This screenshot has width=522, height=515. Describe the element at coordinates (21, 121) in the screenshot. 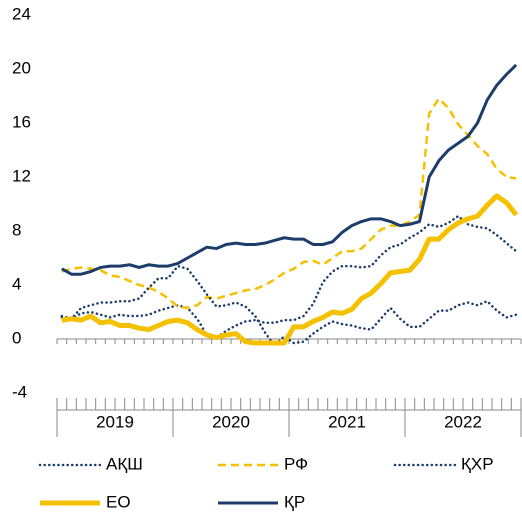

I see `y-tick-label: 16` at that location.